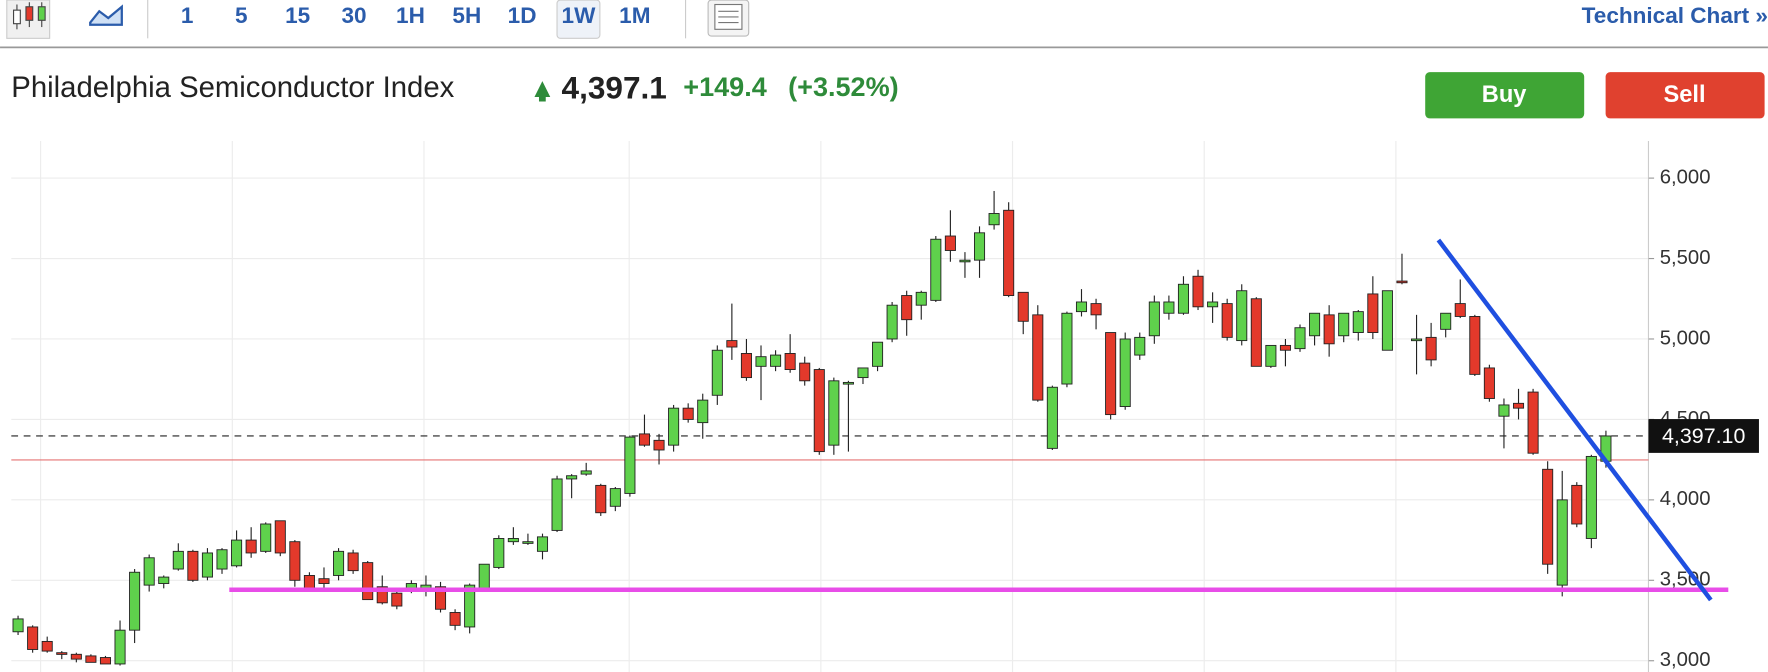 This screenshot has width=1768, height=672. I want to click on interval-button: 1M, so click(634, 15).